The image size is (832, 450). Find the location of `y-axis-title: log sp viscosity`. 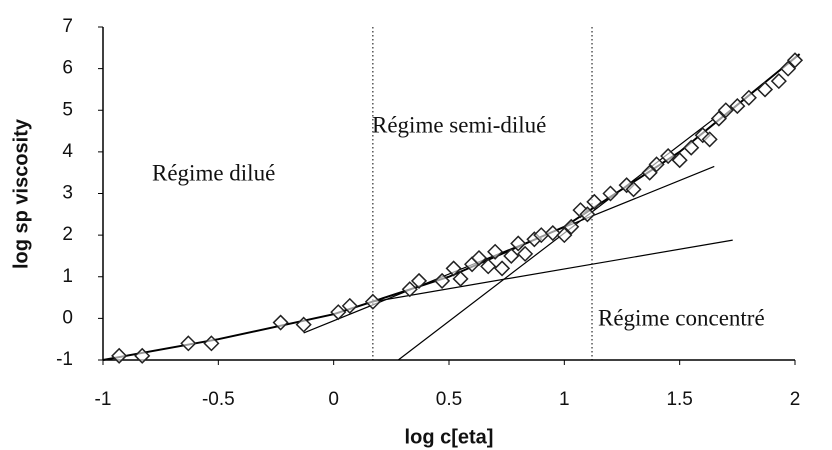

y-axis-title: log sp viscosity is located at coordinates (21, 193).